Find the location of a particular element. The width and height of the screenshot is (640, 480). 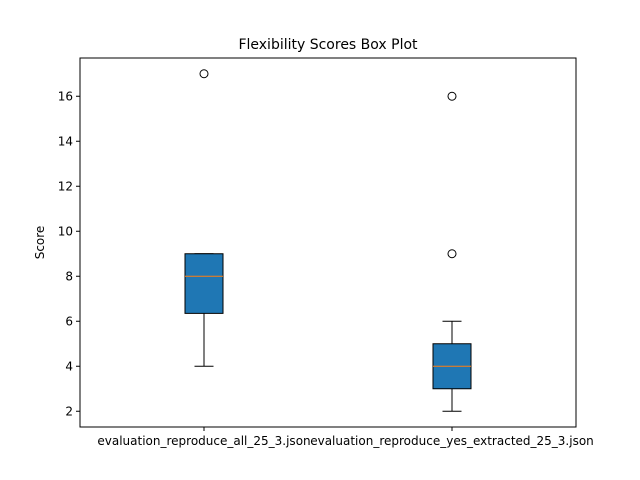

box-iqr is located at coordinates (204, 283).